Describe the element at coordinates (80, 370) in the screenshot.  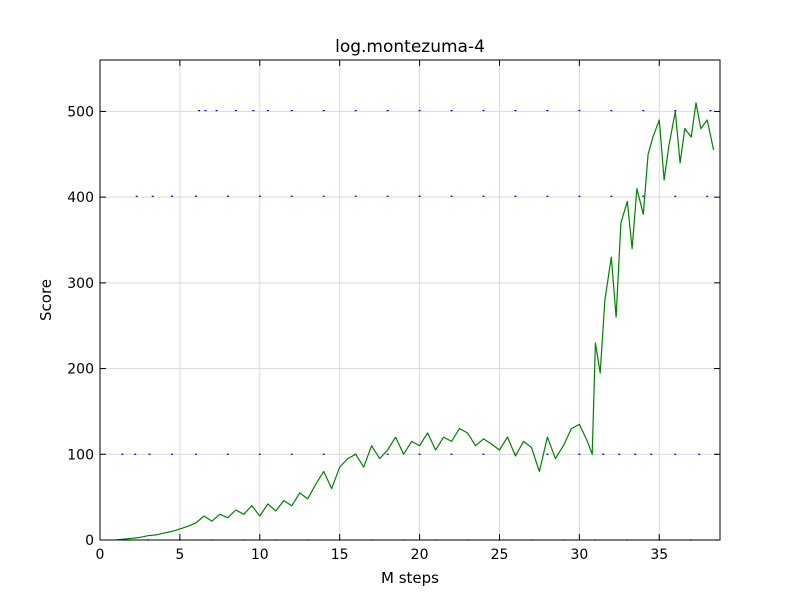
I see `y-tick-label: 200` at that location.